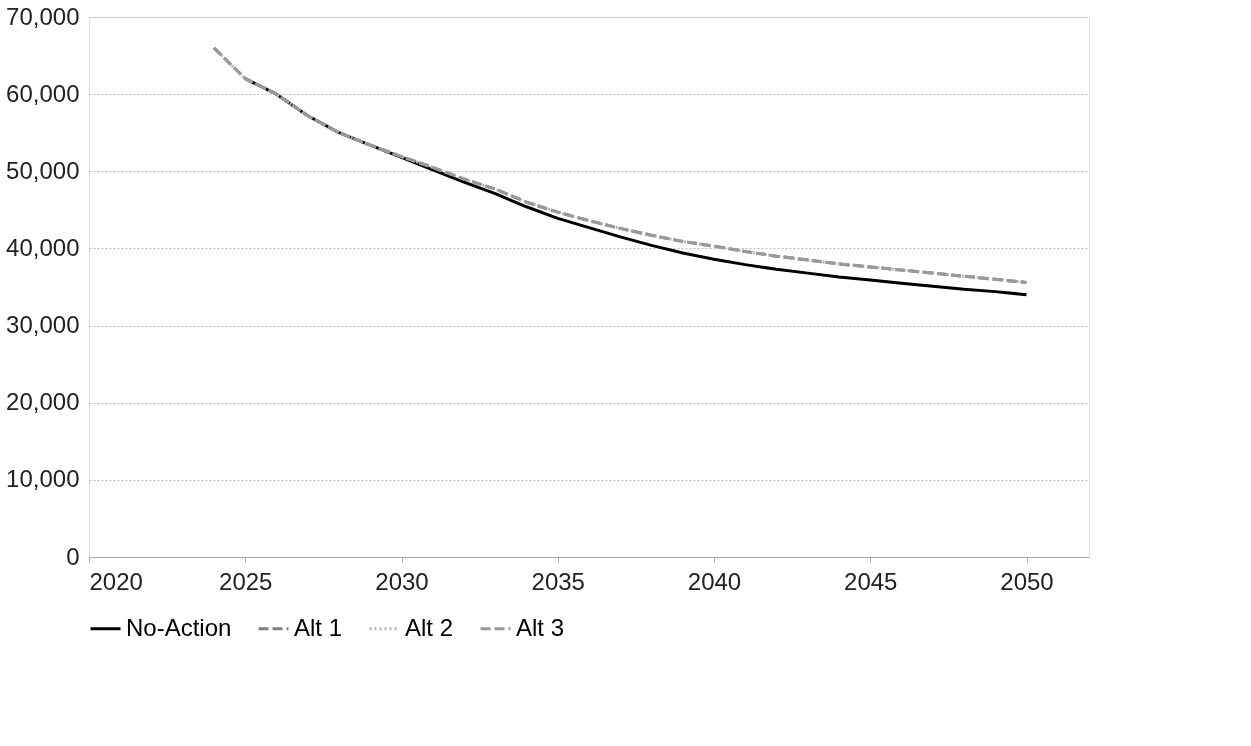 The width and height of the screenshot is (1251, 746). Describe the element at coordinates (43, 479) in the screenshot. I see `y-tick-label: 10,000` at that location.